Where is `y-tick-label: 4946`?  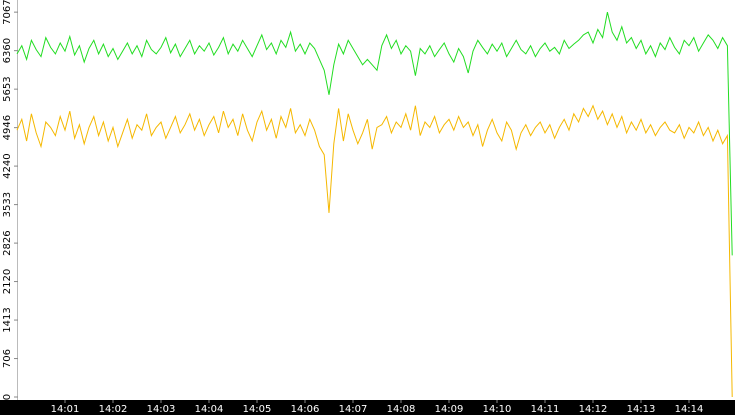
y-tick-label: 4946 is located at coordinates (7, 127).